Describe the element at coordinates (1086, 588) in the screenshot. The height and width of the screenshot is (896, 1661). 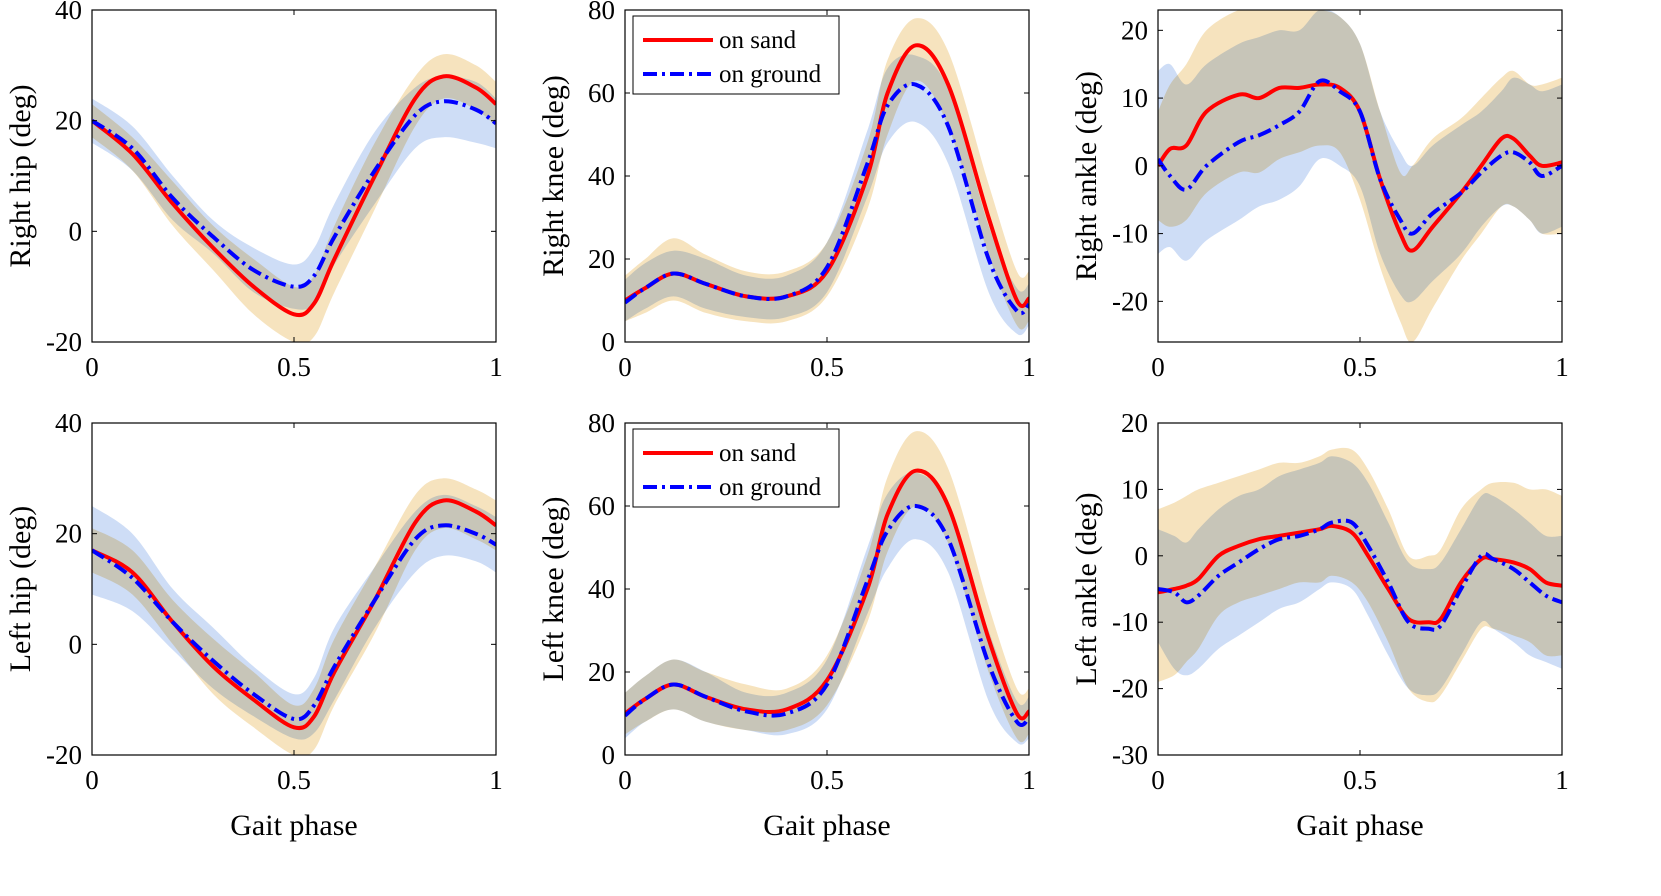
I see `y-axis-label: Left ankle (deg)` at that location.